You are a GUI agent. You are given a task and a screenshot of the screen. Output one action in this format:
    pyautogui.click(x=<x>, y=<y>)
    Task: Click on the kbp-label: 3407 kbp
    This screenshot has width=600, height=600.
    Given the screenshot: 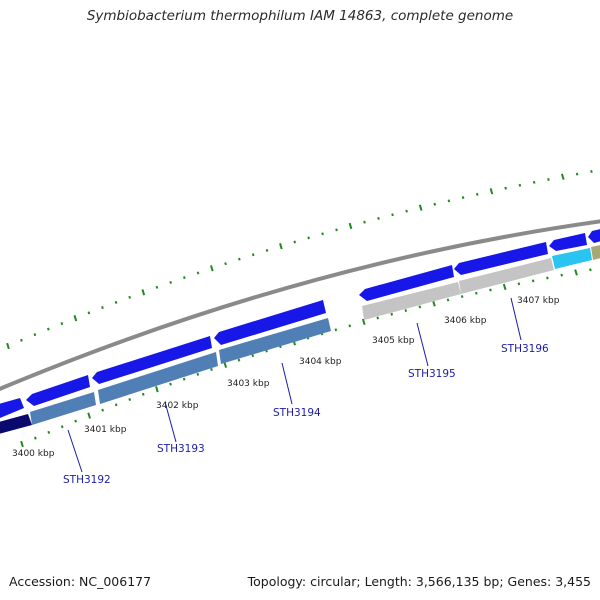 What is the action you would take?
    pyautogui.click(x=538, y=301)
    